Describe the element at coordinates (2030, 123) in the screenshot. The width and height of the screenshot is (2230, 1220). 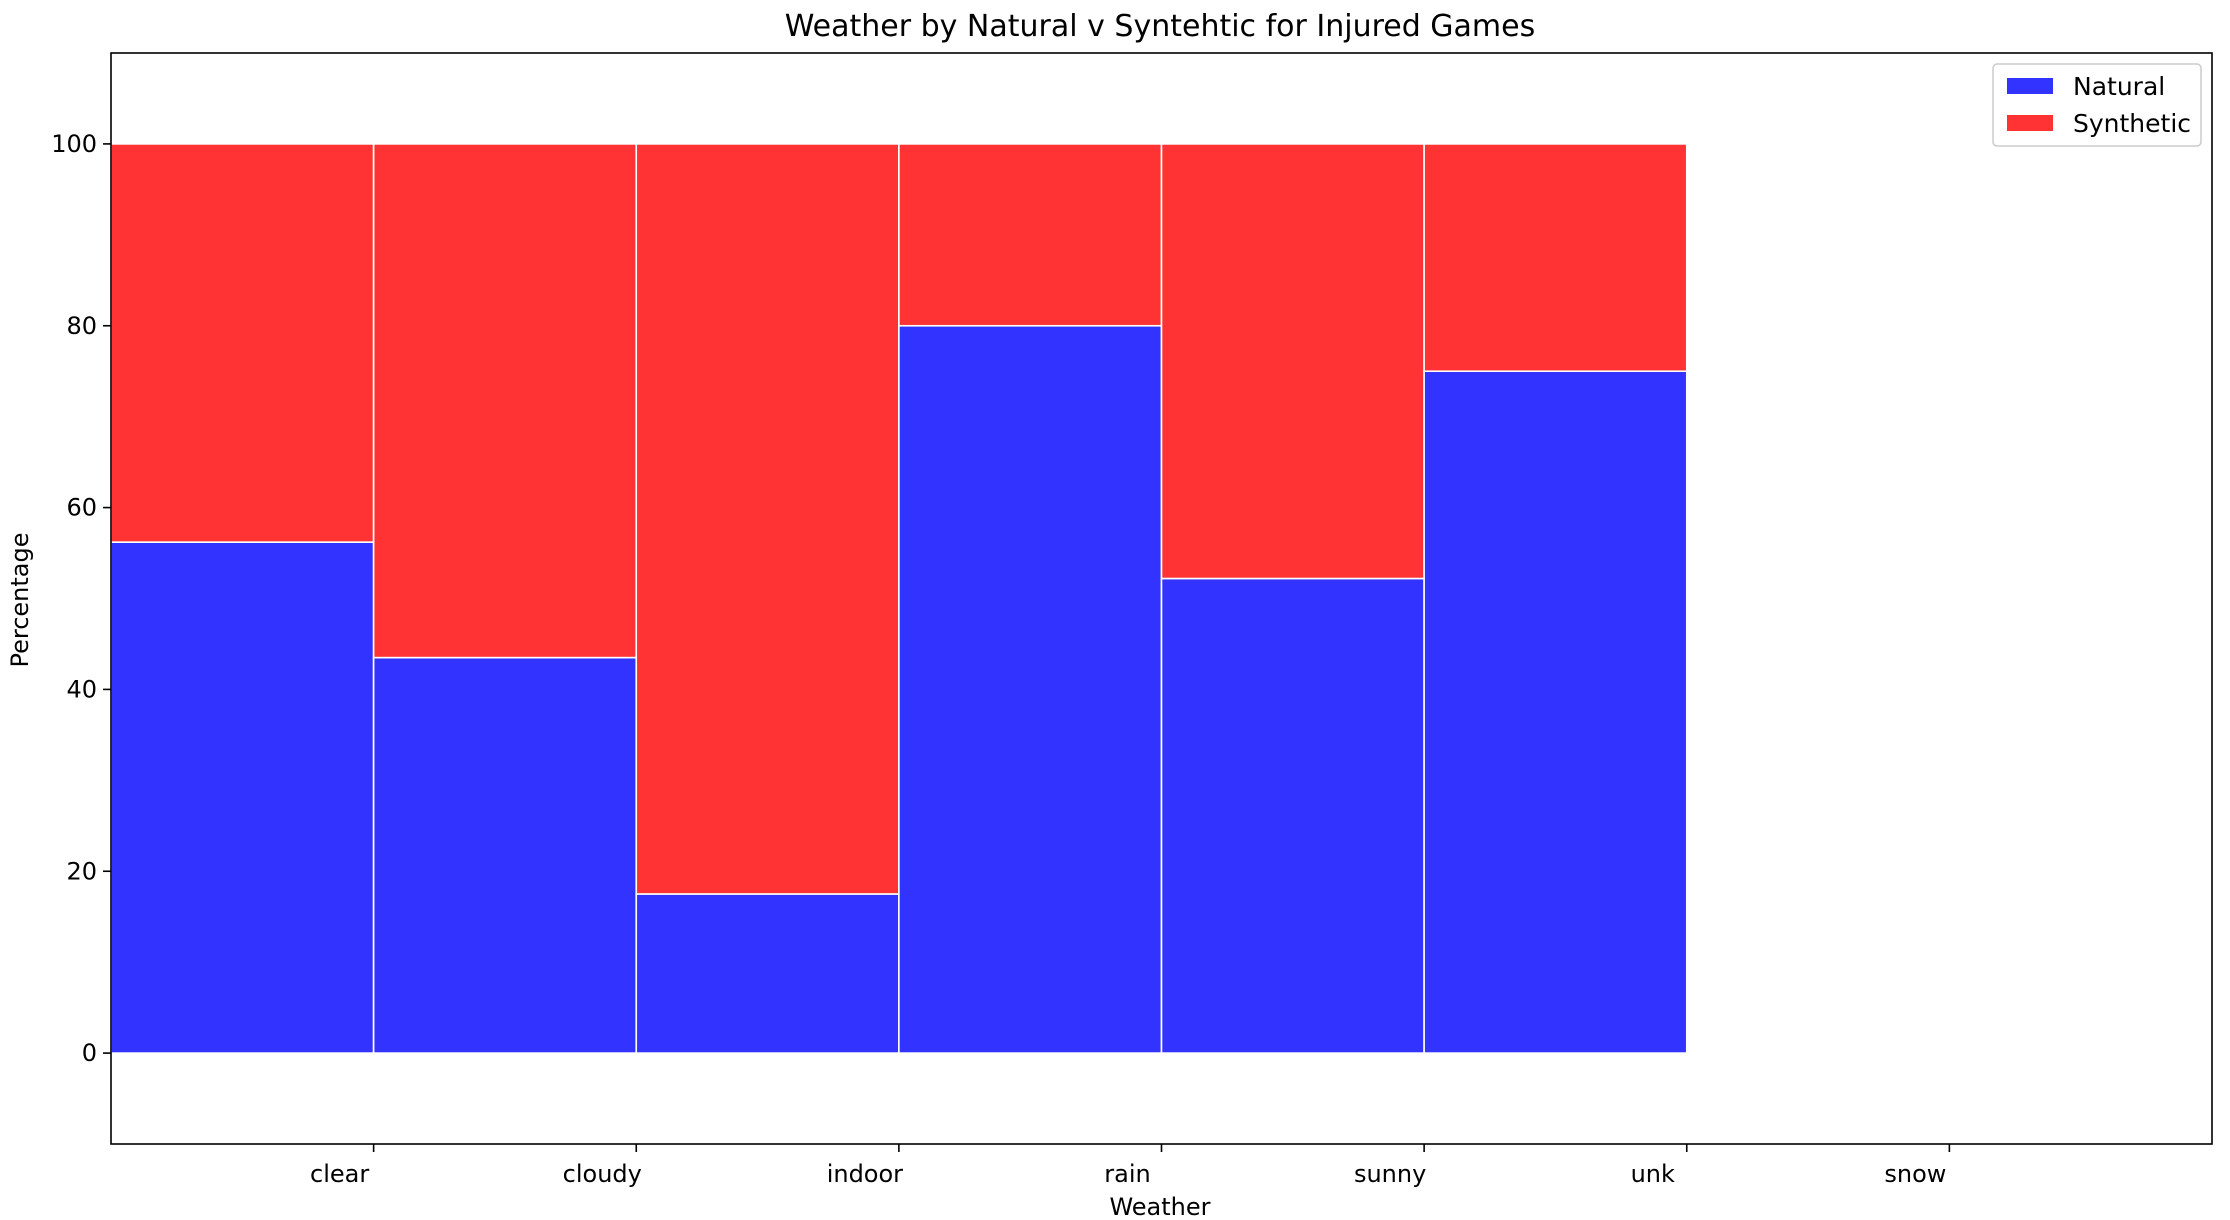
I see `legend-swatch-synthetic` at that location.